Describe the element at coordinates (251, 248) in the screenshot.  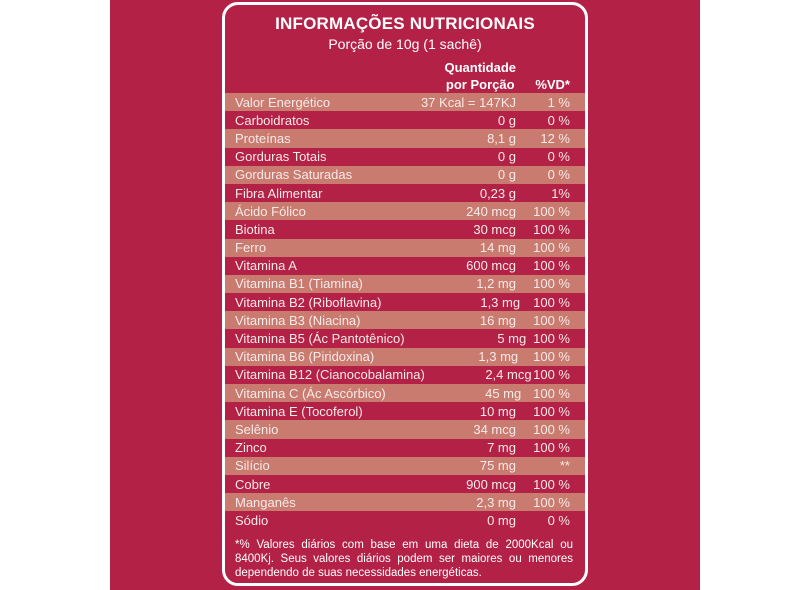
I see `nutrient-name: Ferro` at that location.